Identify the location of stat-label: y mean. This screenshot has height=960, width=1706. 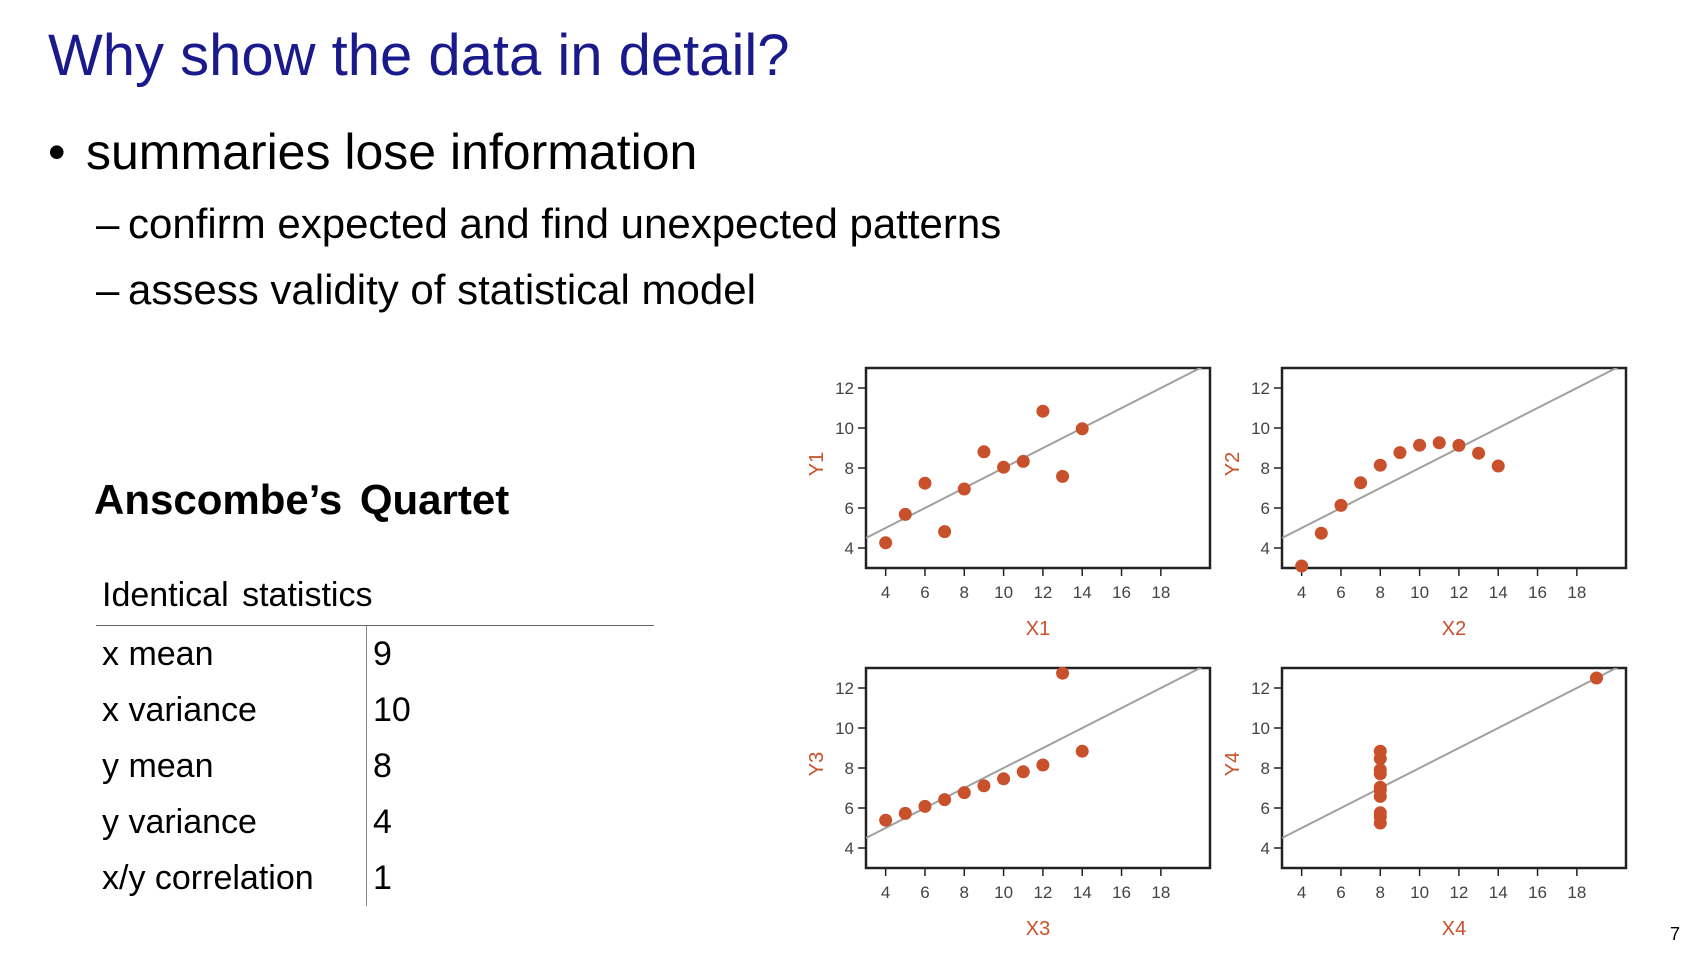
(231, 766).